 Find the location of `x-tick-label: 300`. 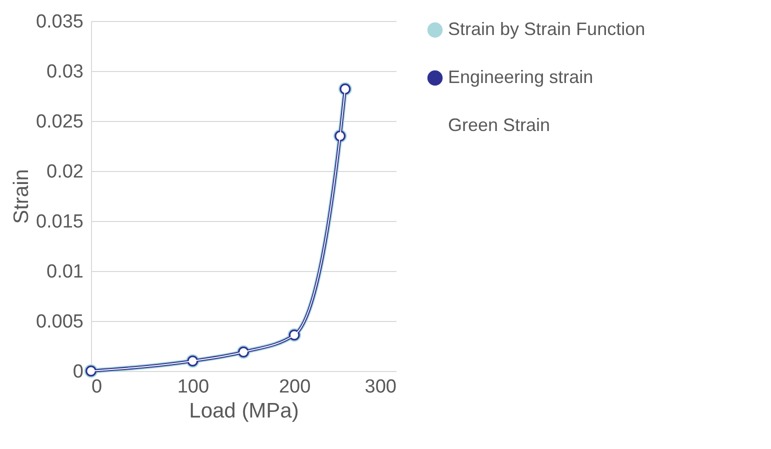

x-tick-label: 300 is located at coordinates (380, 387).